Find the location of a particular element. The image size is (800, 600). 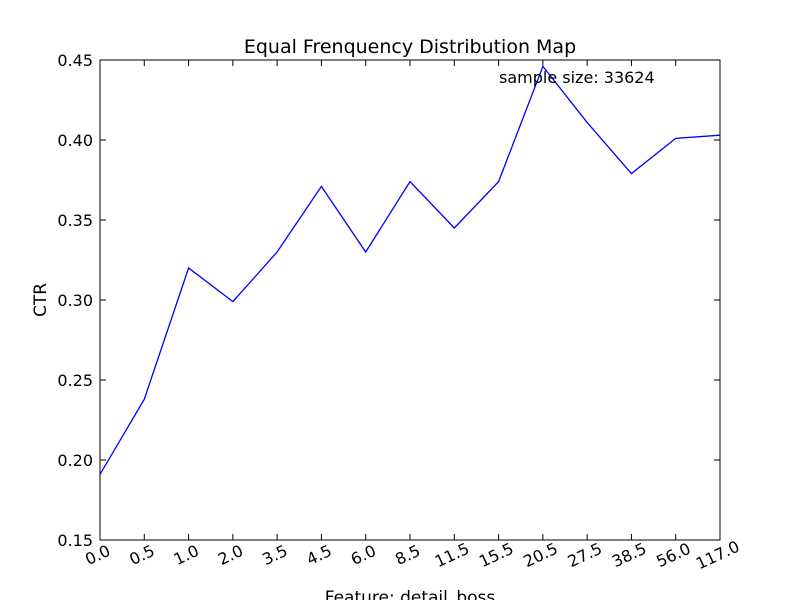

y-tick-label: 0.15 is located at coordinates (75, 540).